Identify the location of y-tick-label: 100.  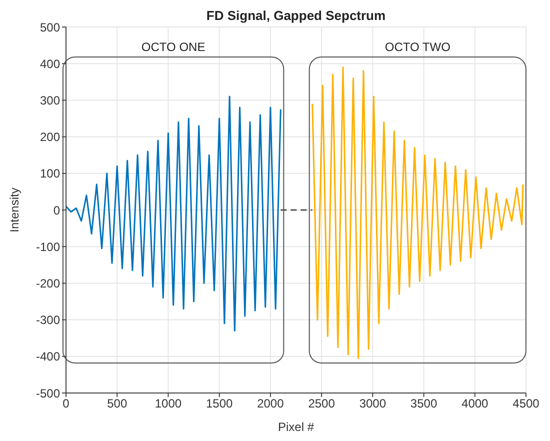
(50, 173).